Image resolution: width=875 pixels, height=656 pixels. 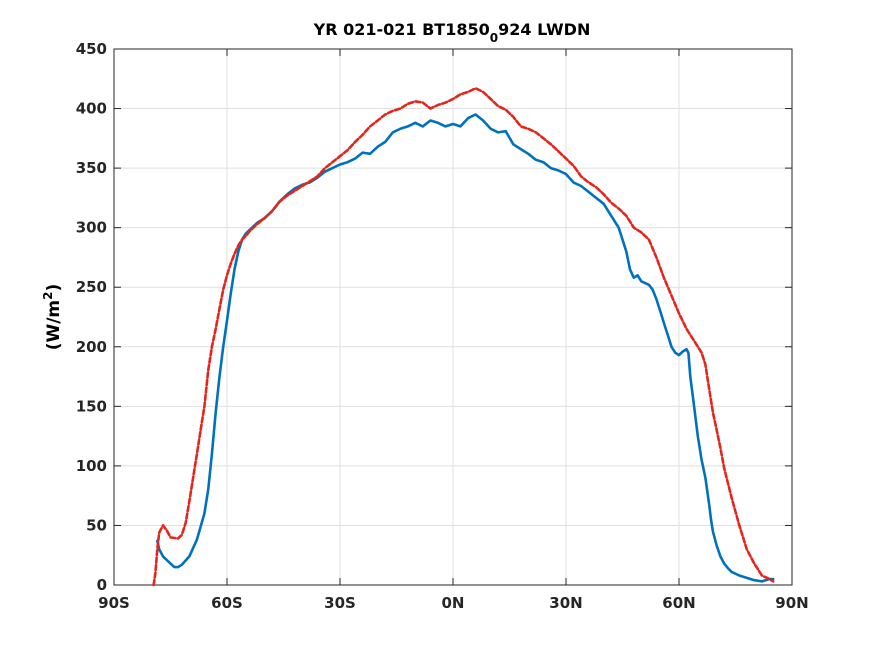 I want to click on y-axis-label: (W/m2), so click(x=52, y=317).